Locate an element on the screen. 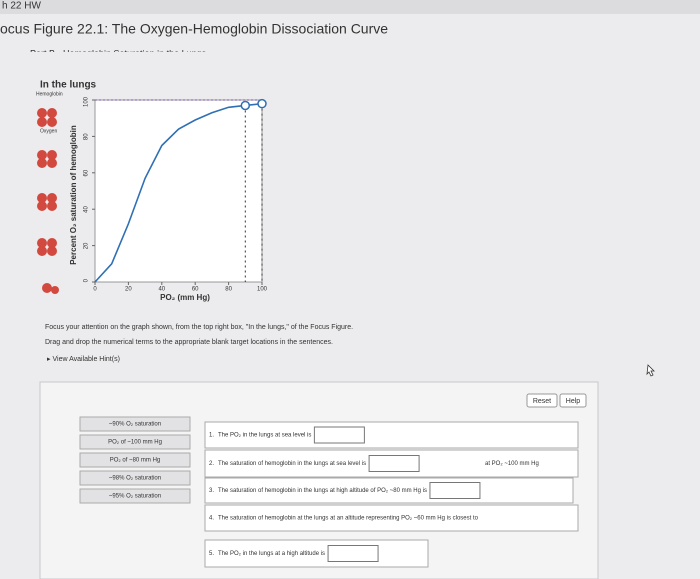  y-tick-label: 0 is located at coordinates (87, 280).